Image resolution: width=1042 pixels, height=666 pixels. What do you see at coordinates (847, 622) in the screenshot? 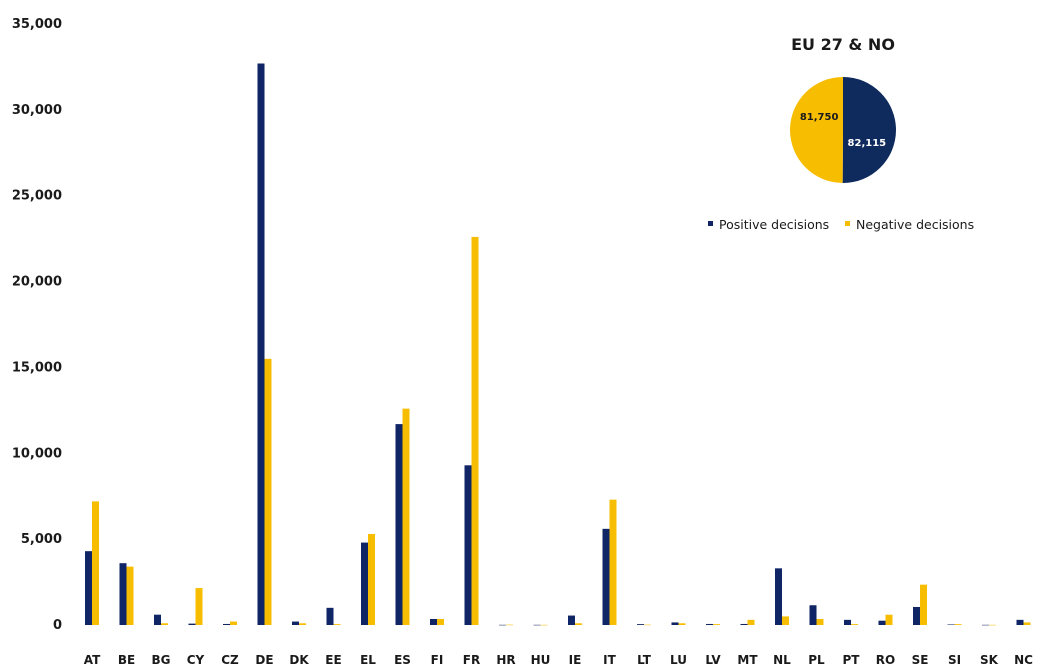
I see `bar-pt-positive` at bounding box center [847, 622].